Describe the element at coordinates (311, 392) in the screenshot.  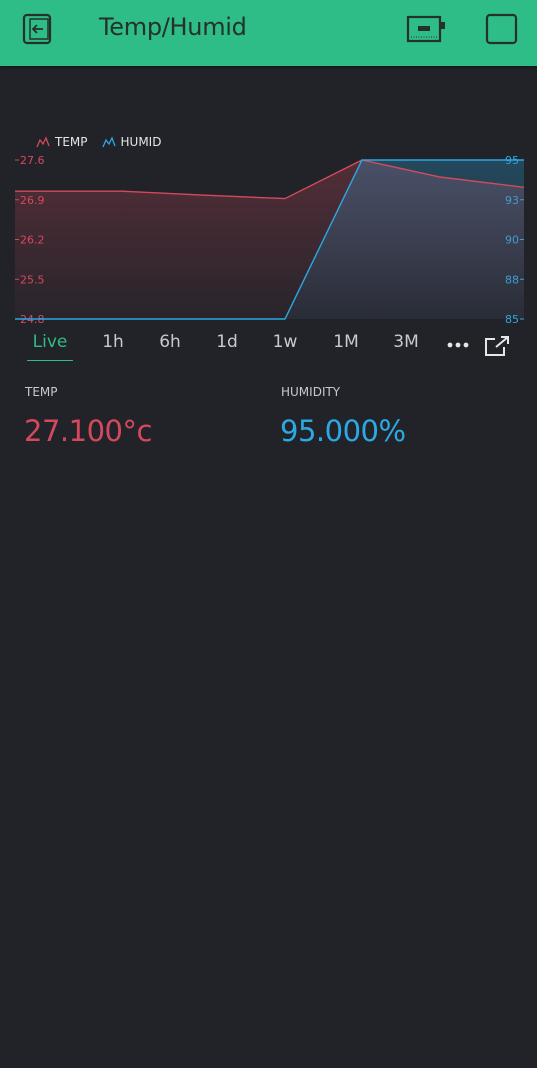
I see `humidity-label: HUMIDITY` at that location.